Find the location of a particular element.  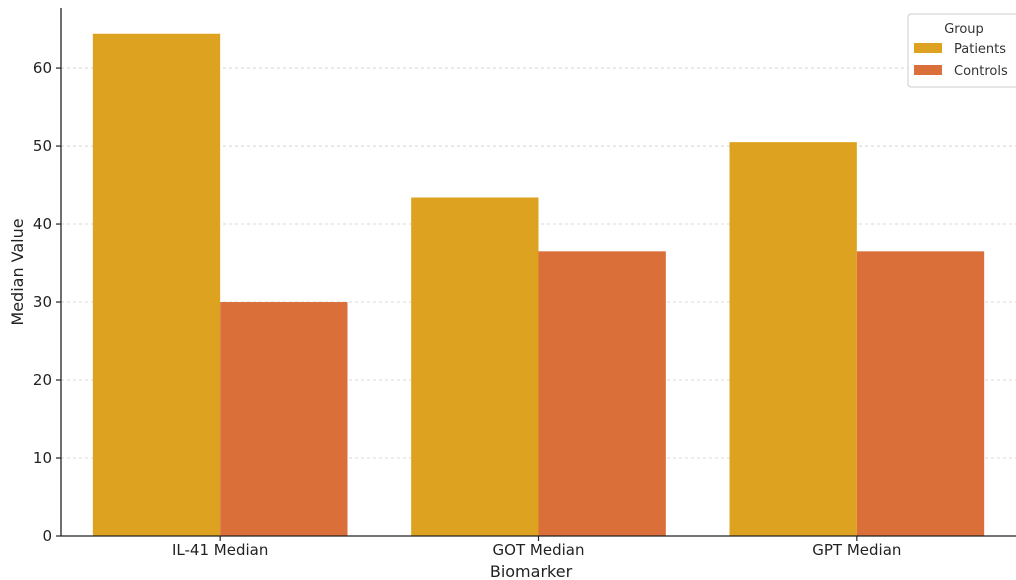

y-axis-title: Median Value is located at coordinates (17, 271).